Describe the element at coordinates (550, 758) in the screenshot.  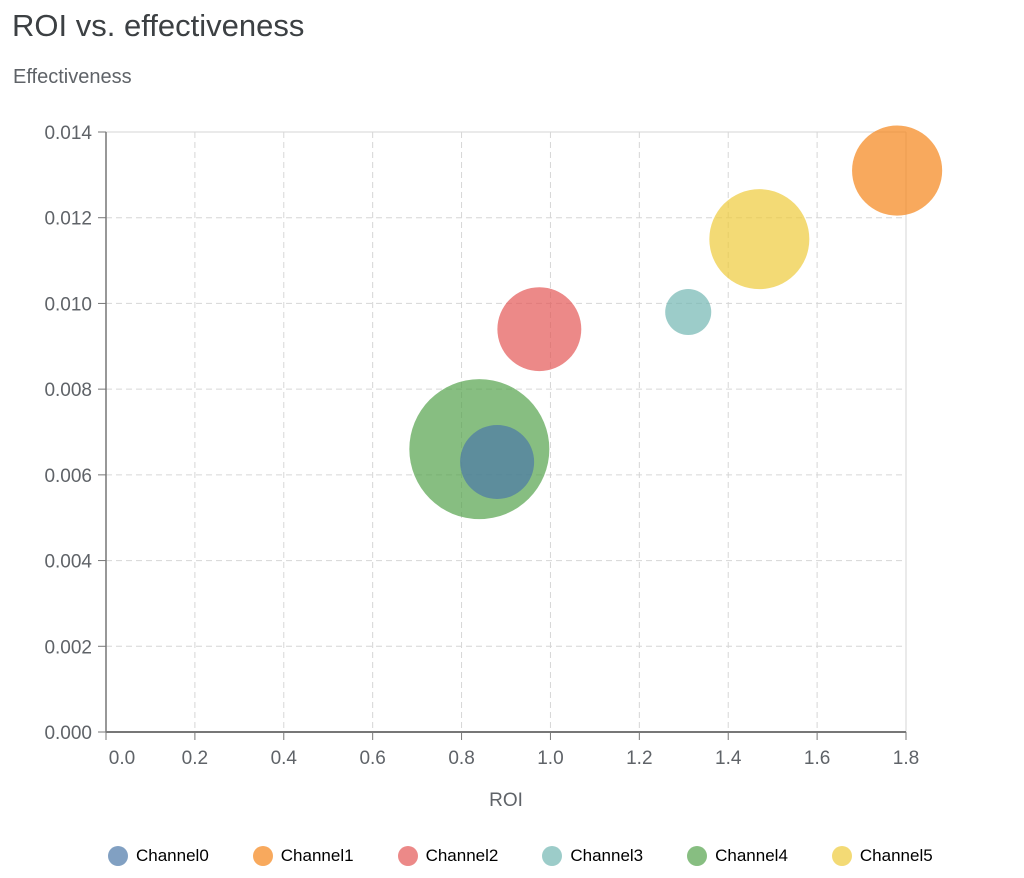
I see `x-tick-label: 1.0` at that location.